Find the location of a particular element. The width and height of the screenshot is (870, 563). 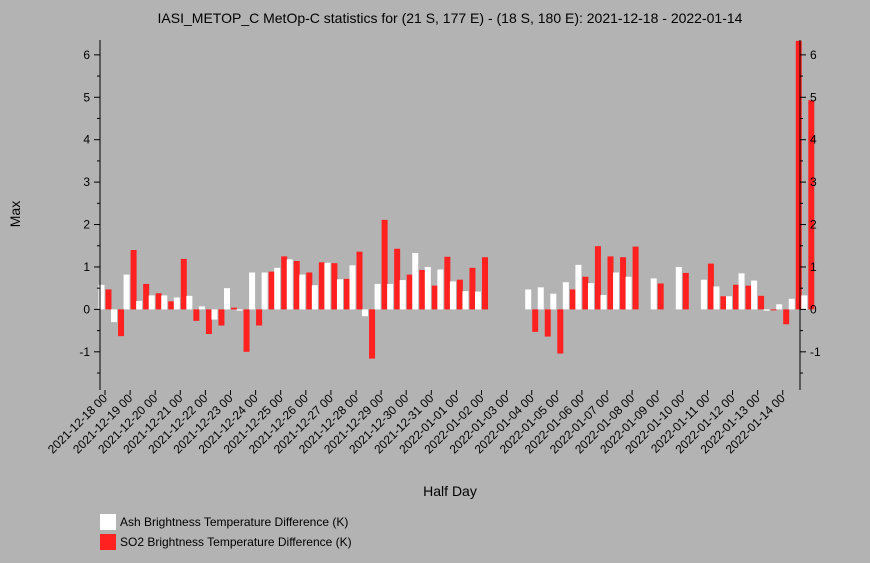

y-tick-label: 4 is located at coordinates (86, 140).